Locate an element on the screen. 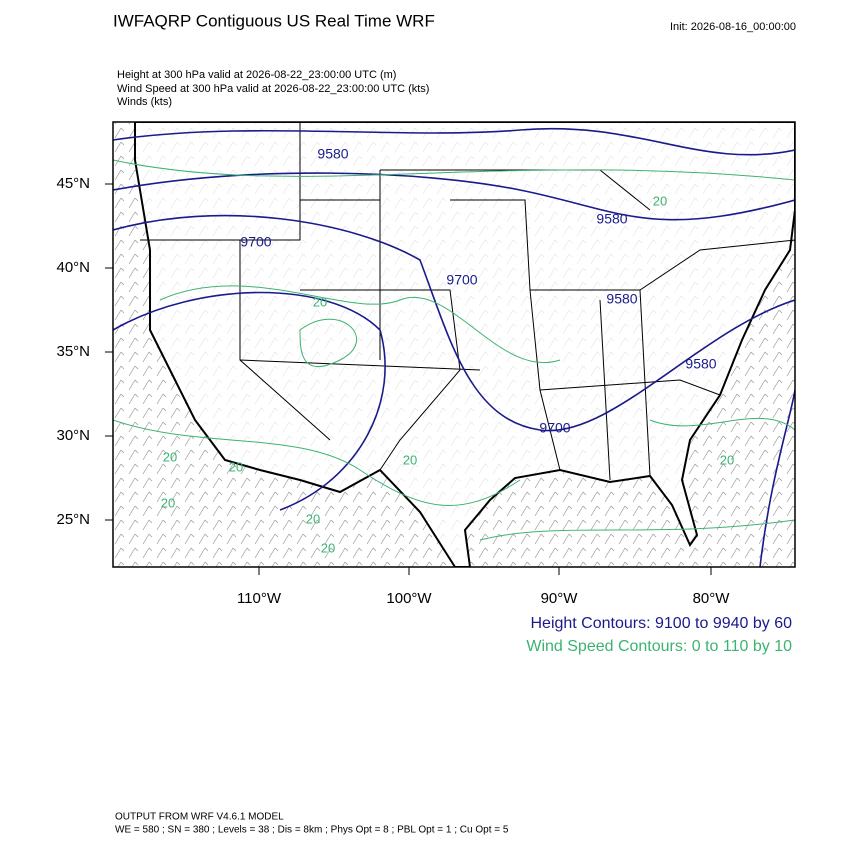  init-time: Init: 2026-08-16_00:00:00 is located at coordinates (733, 27).